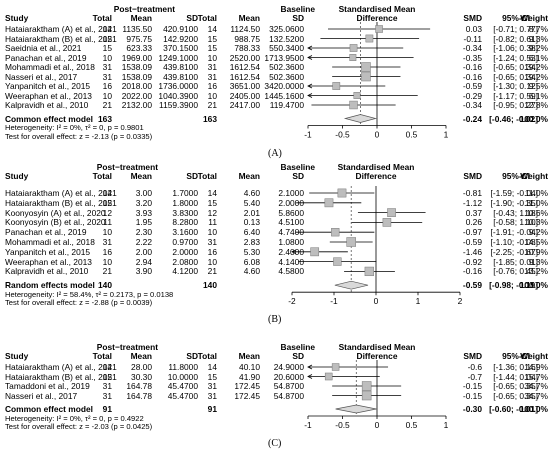  I want to click on sd-treatment: 1040.3900, so click(178, 95).